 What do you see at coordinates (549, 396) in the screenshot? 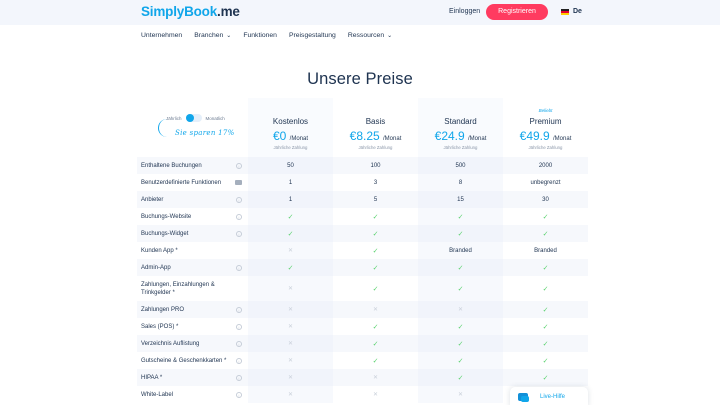
I see `live-help-button: Live-Hilfe` at bounding box center [549, 396].